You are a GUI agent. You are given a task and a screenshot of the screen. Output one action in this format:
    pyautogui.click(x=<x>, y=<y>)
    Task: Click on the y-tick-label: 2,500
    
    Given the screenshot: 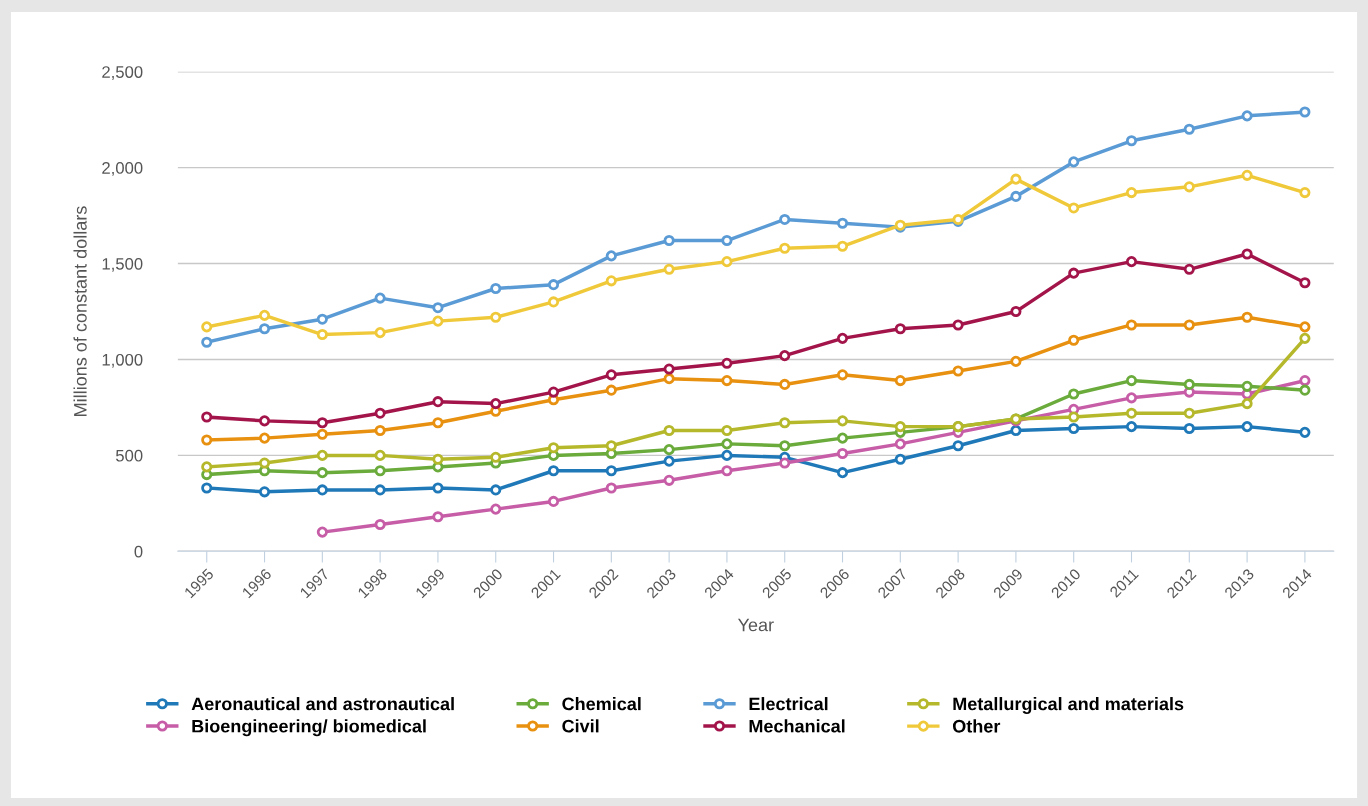 What is the action you would take?
    pyautogui.click(x=122, y=73)
    